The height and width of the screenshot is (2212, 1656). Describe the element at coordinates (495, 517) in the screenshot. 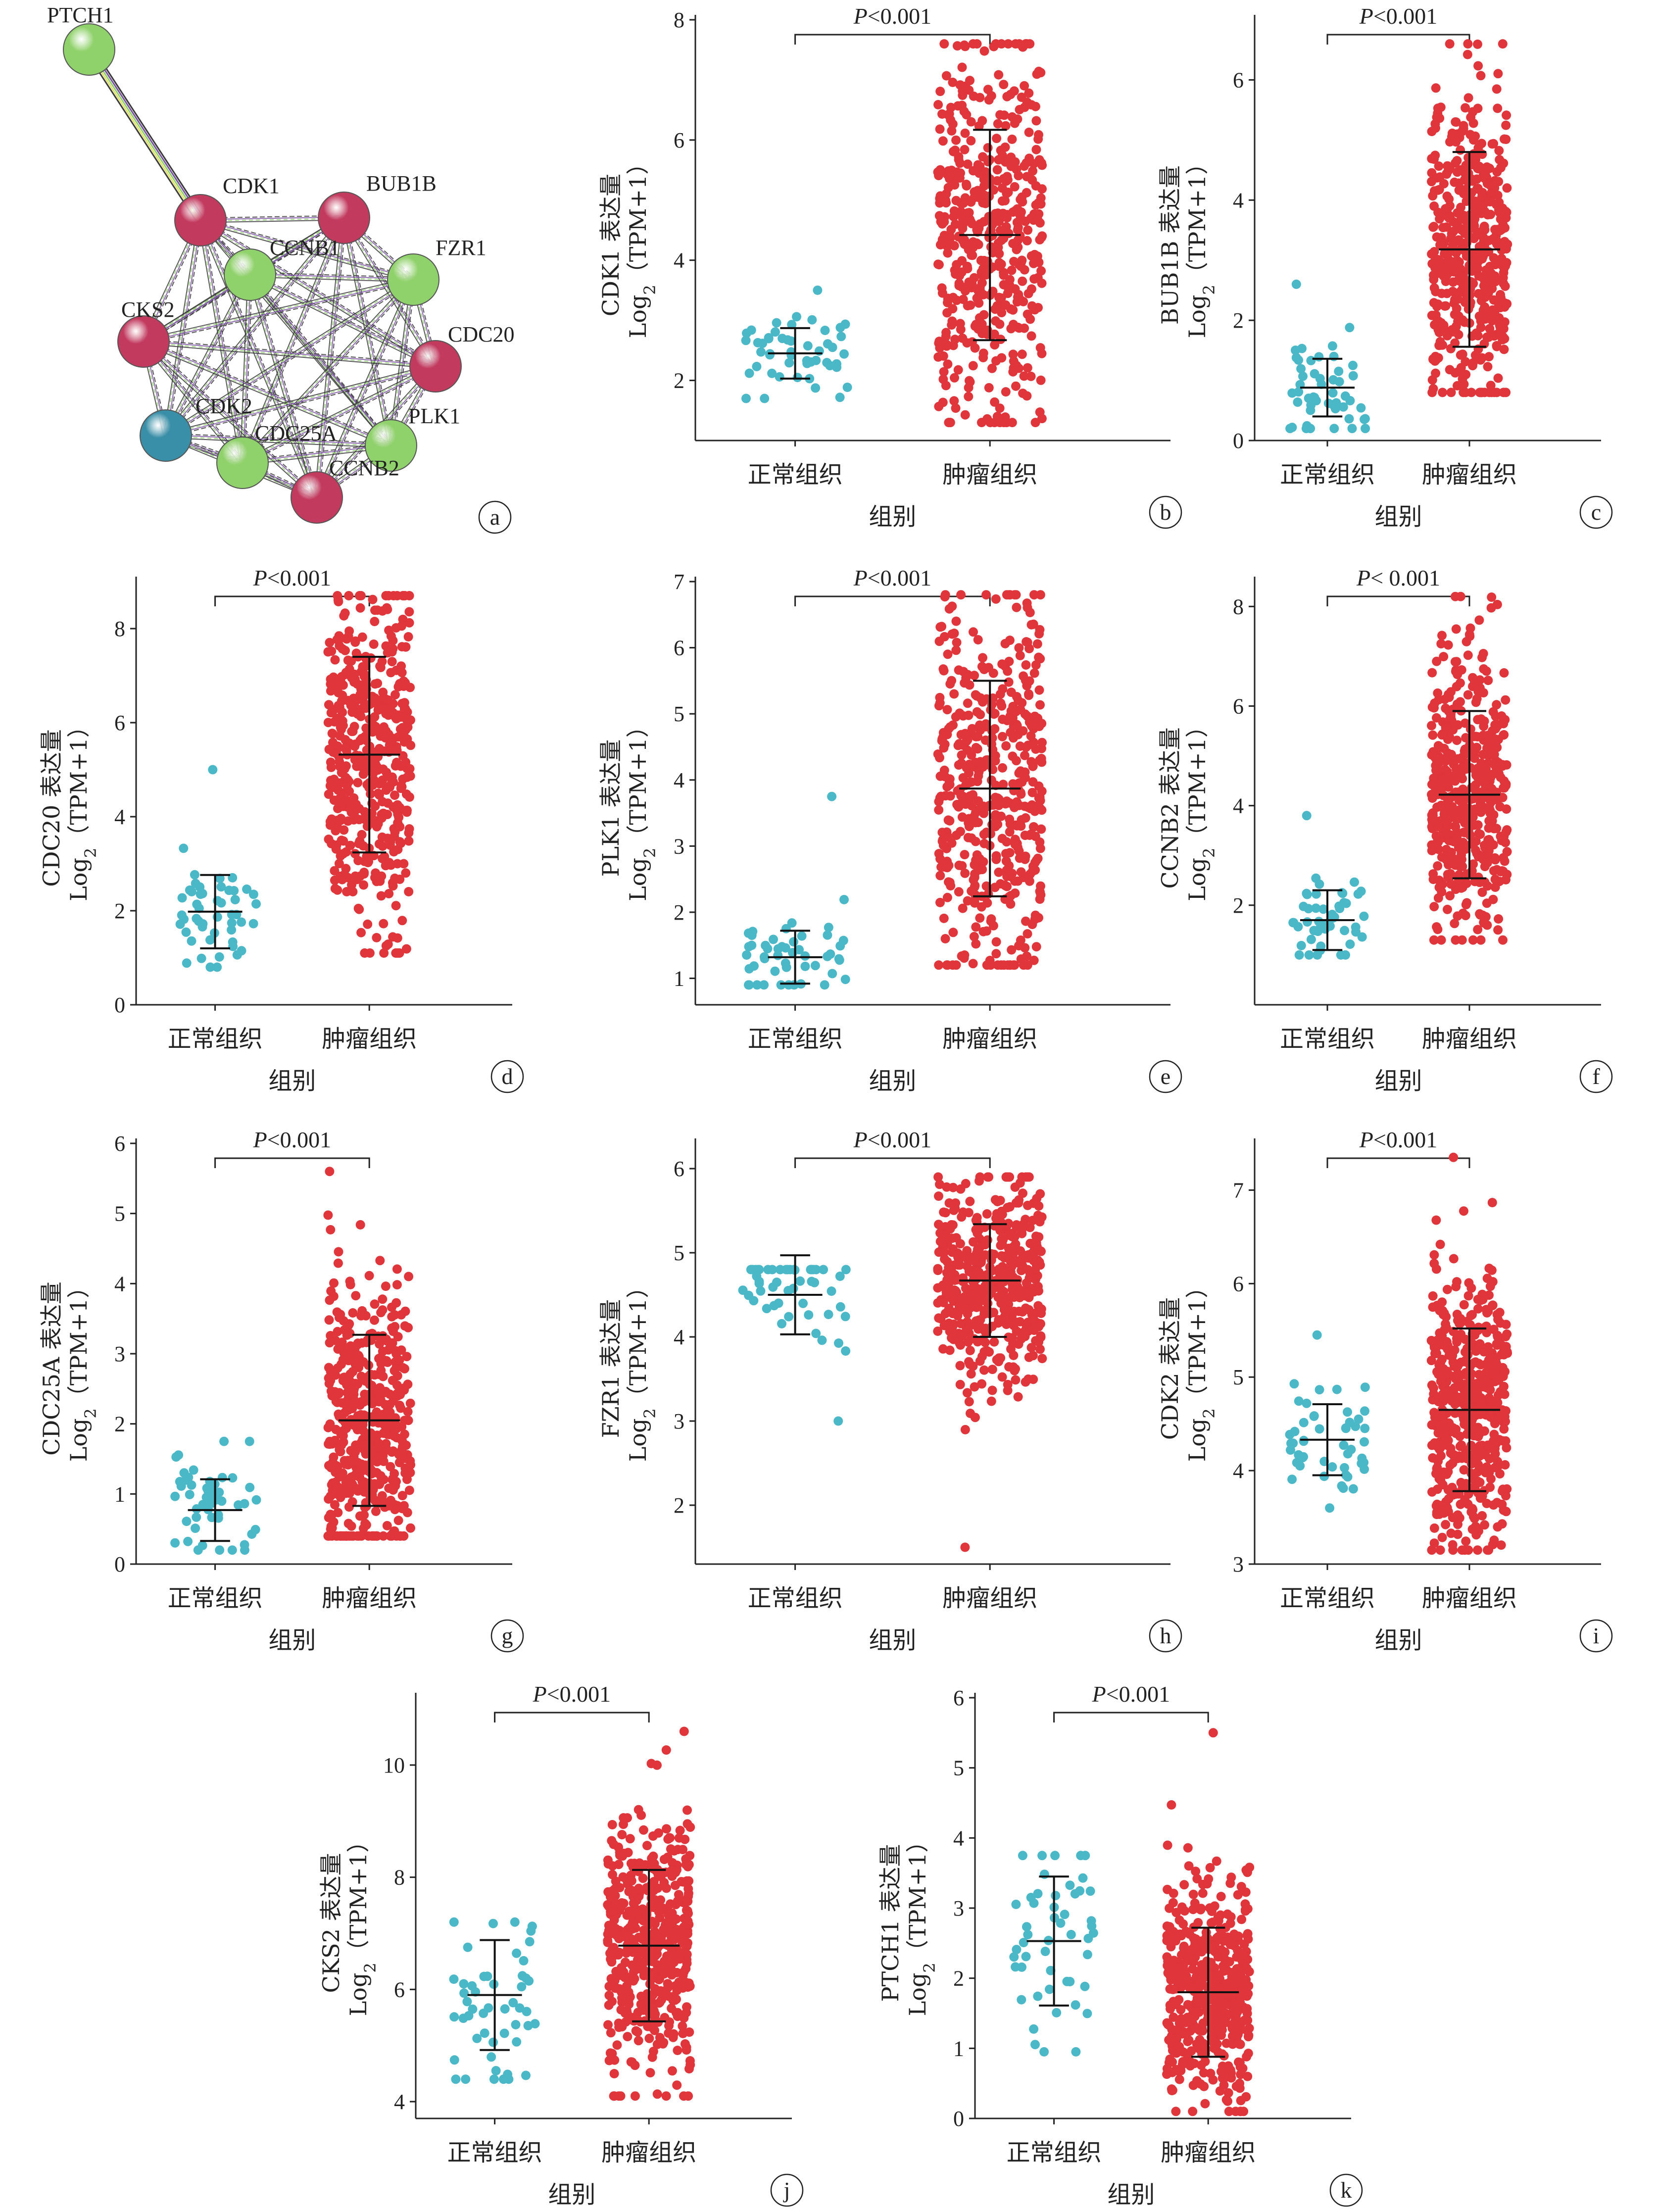

I see `panel-letter-circle` at that location.